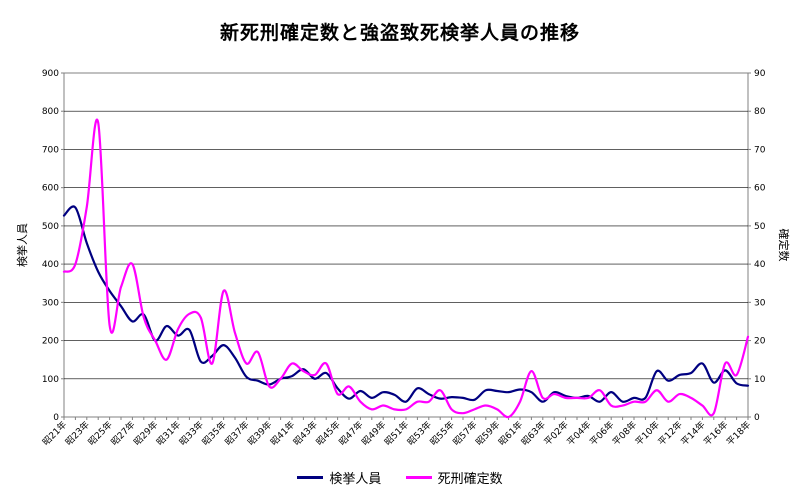  I want to click on left-tick-label: 0, so click(56, 418).